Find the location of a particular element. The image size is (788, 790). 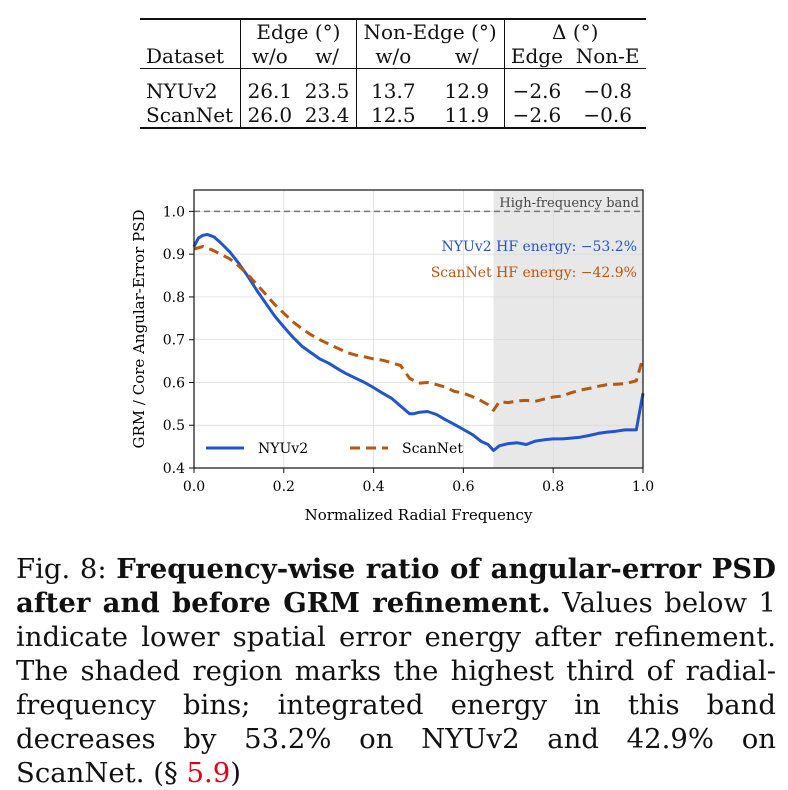

y-tick-label: 0.6 is located at coordinates (174, 383).